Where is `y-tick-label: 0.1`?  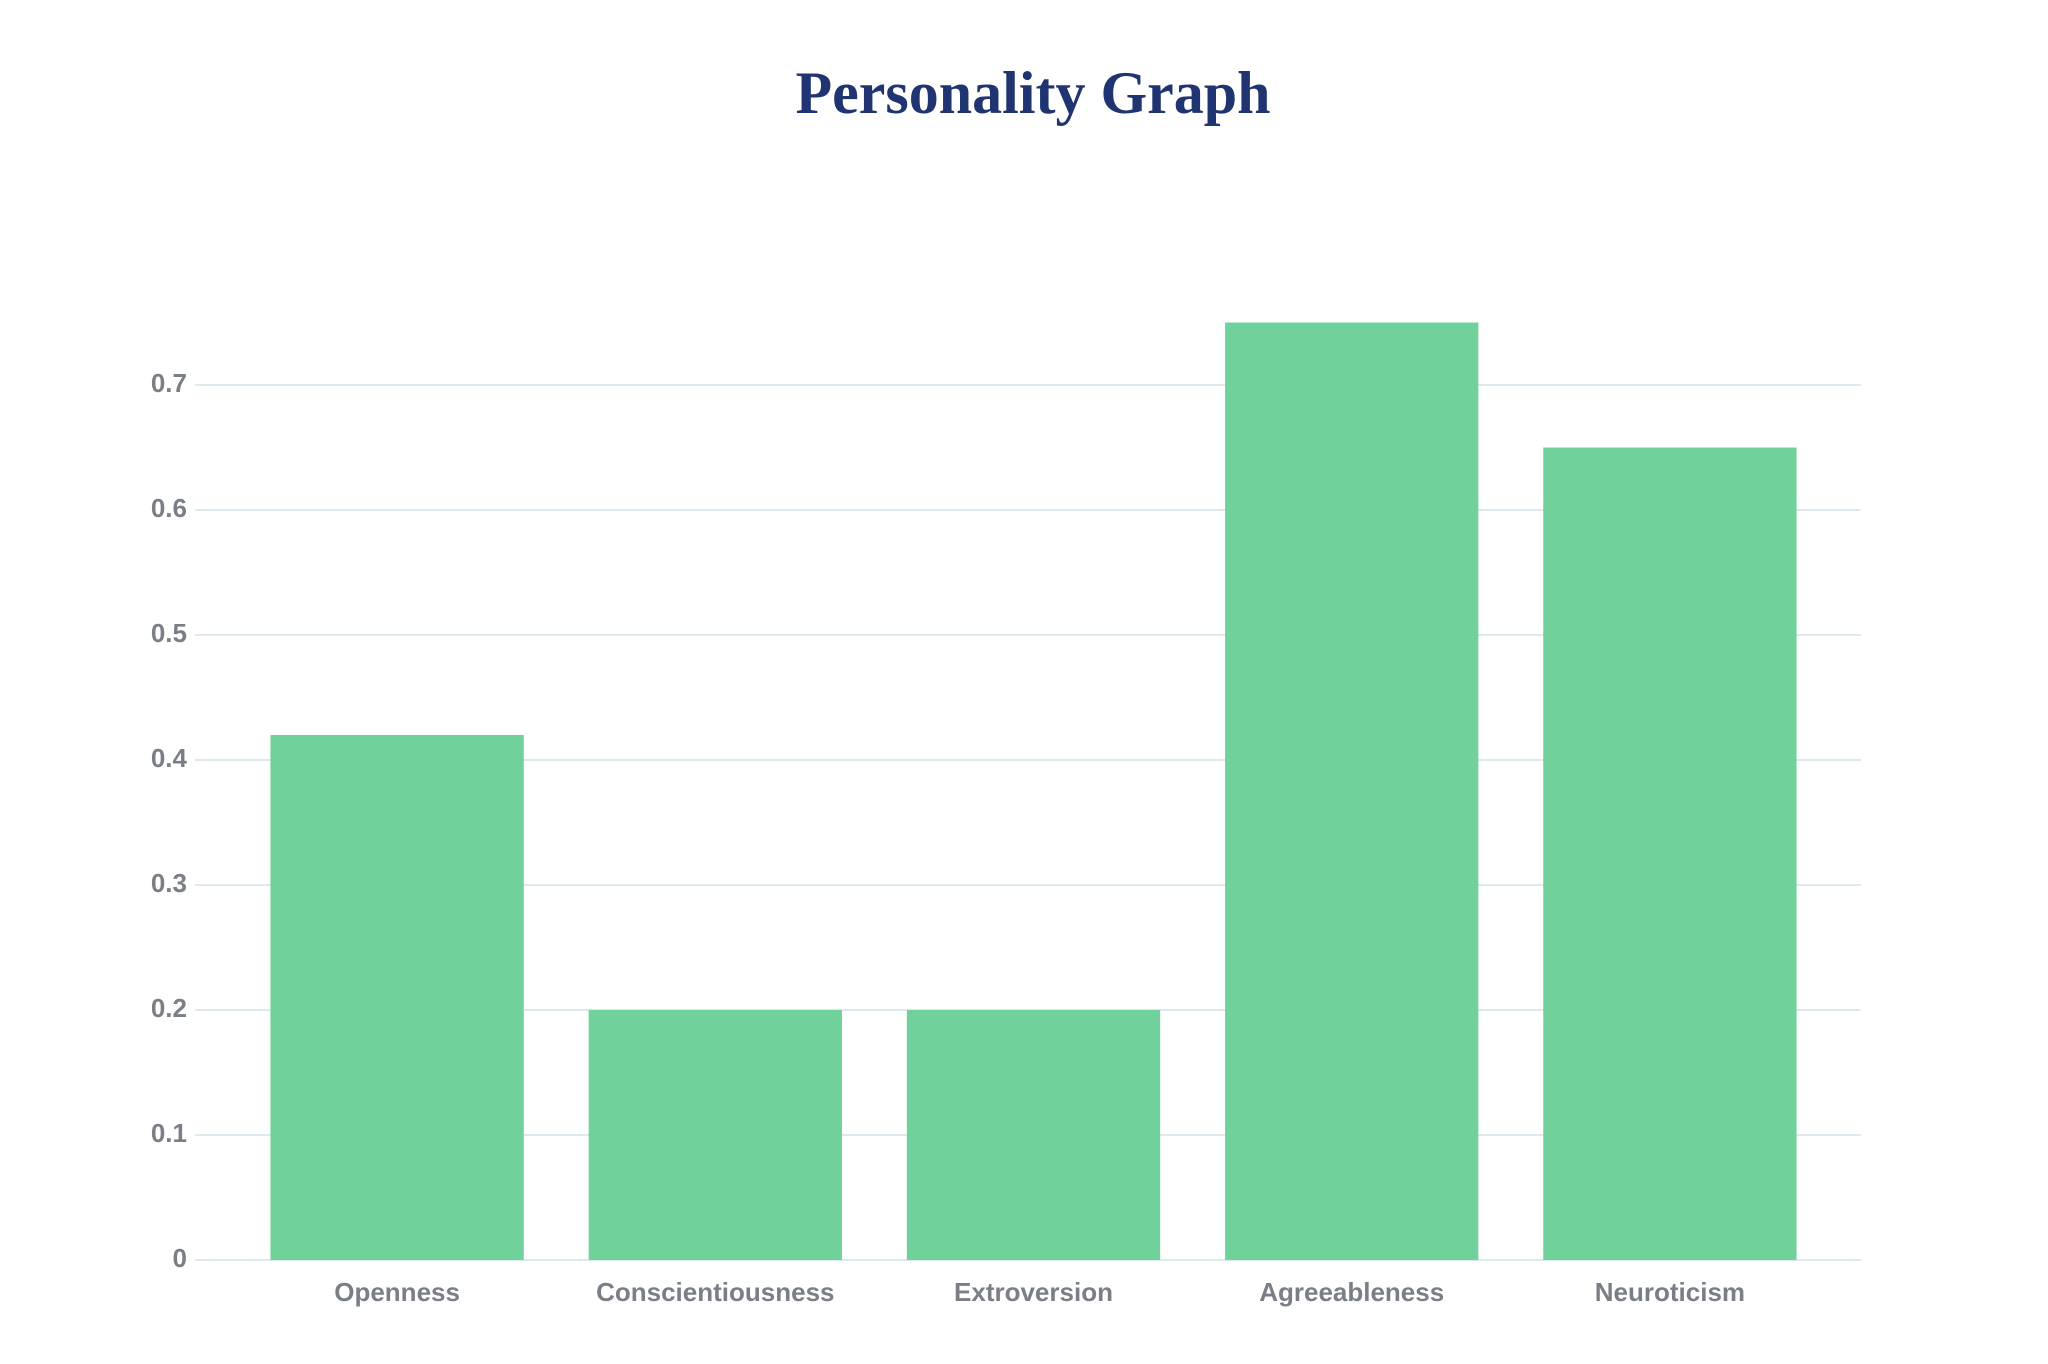 y-tick-label: 0.1 is located at coordinates (169, 1133).